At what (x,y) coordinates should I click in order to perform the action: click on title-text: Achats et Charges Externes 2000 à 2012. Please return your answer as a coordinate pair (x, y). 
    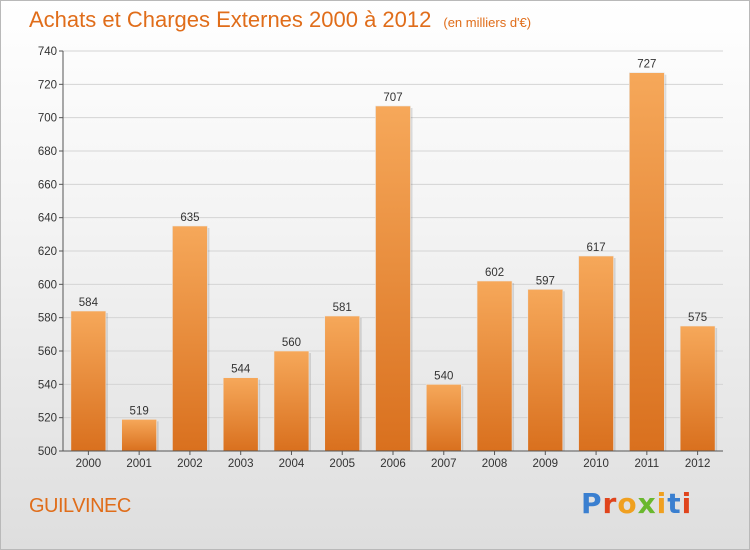
    Looking at the image, I should click on (230, 19).